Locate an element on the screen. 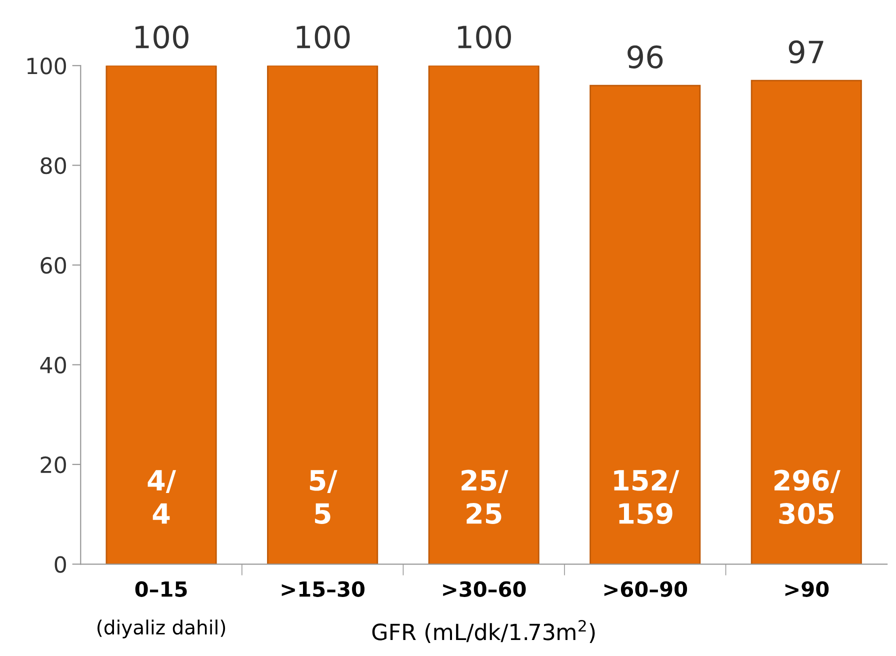  data-label: 96 is located at coordinates (645, 57).